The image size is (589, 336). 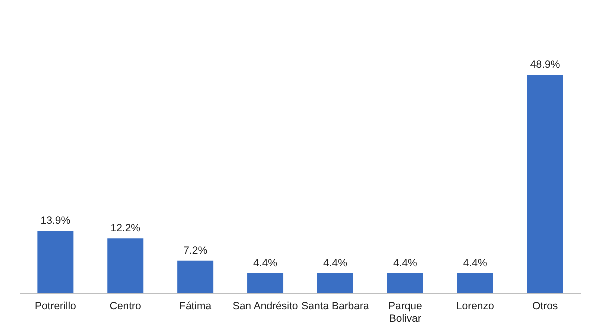 What do you see at coordinates (405, 312) in the screenshot?
I see `x-tick-label: Parque Bolivar` at bounding box center [405, 312].